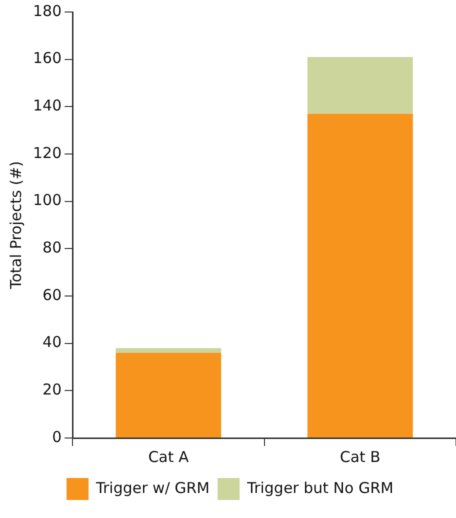 This screenshot has width=456, height=518. I want to click on y-tick-label: 100, so click(47, 200).